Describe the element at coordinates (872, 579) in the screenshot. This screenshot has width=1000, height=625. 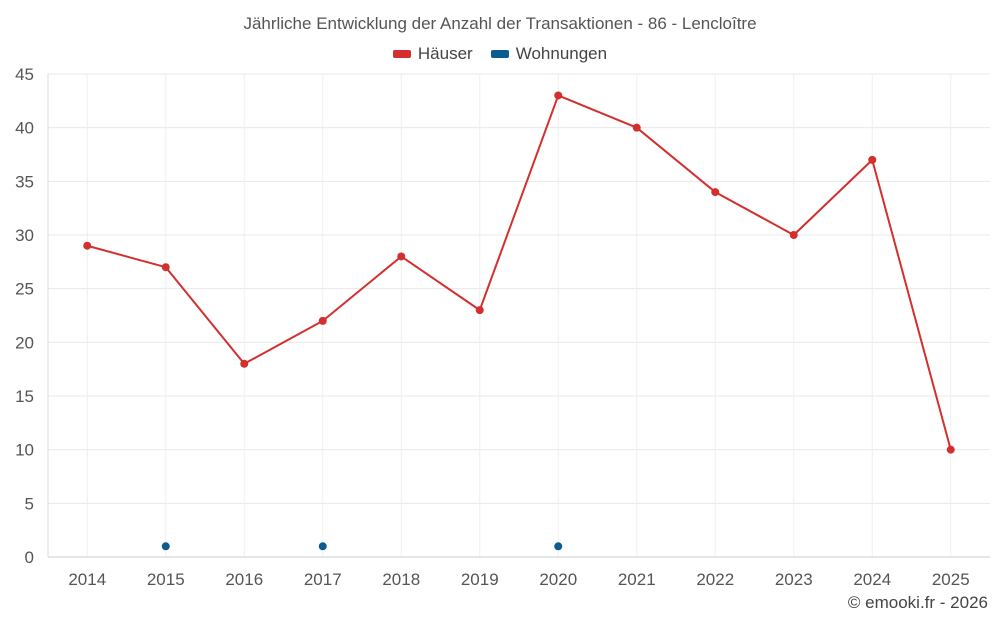
I see `x-tick-label: 2024` at that location.